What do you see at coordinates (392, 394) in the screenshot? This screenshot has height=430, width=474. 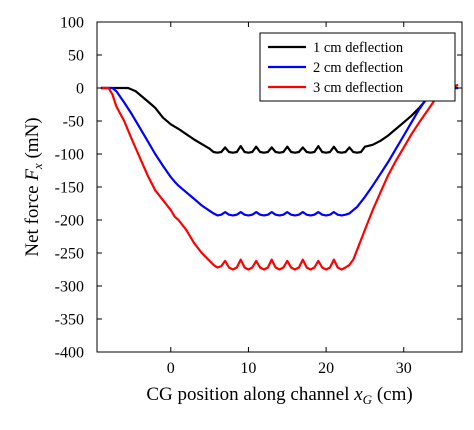 I see `x-axis-title-suffix: (cm)` at bounding box center [392, 394].